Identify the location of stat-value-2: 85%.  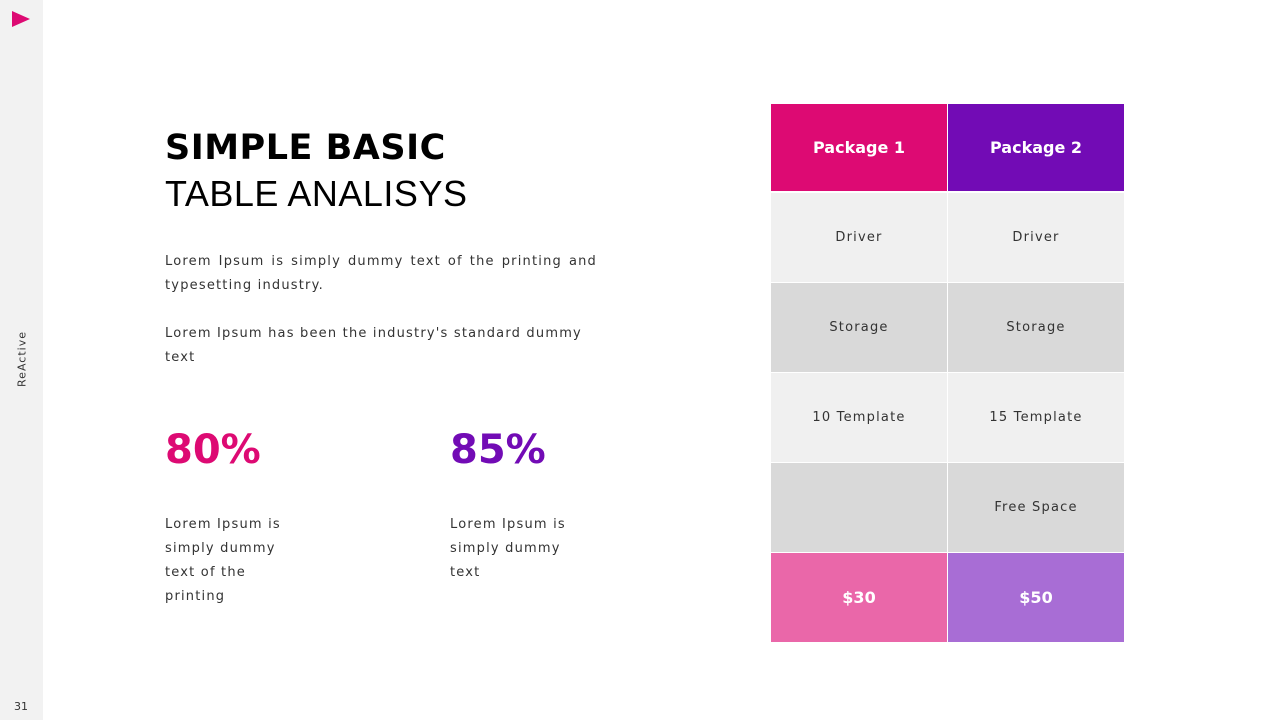
(498, 450).